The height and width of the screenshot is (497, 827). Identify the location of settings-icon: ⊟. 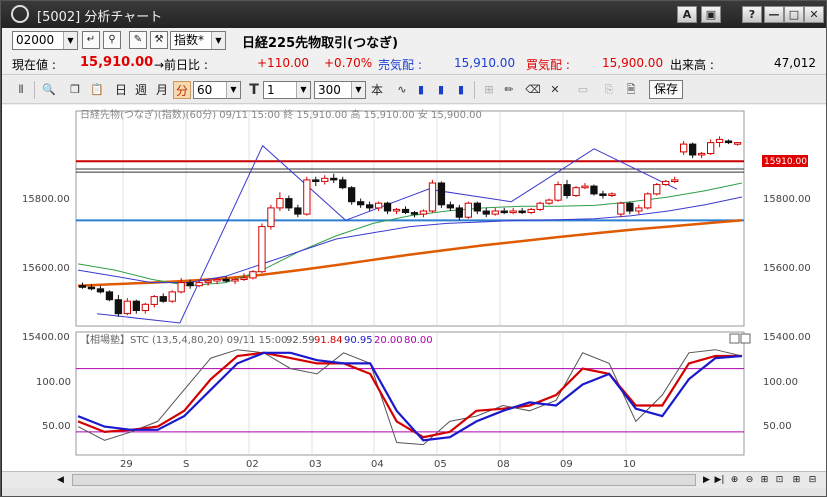
(812, 480).